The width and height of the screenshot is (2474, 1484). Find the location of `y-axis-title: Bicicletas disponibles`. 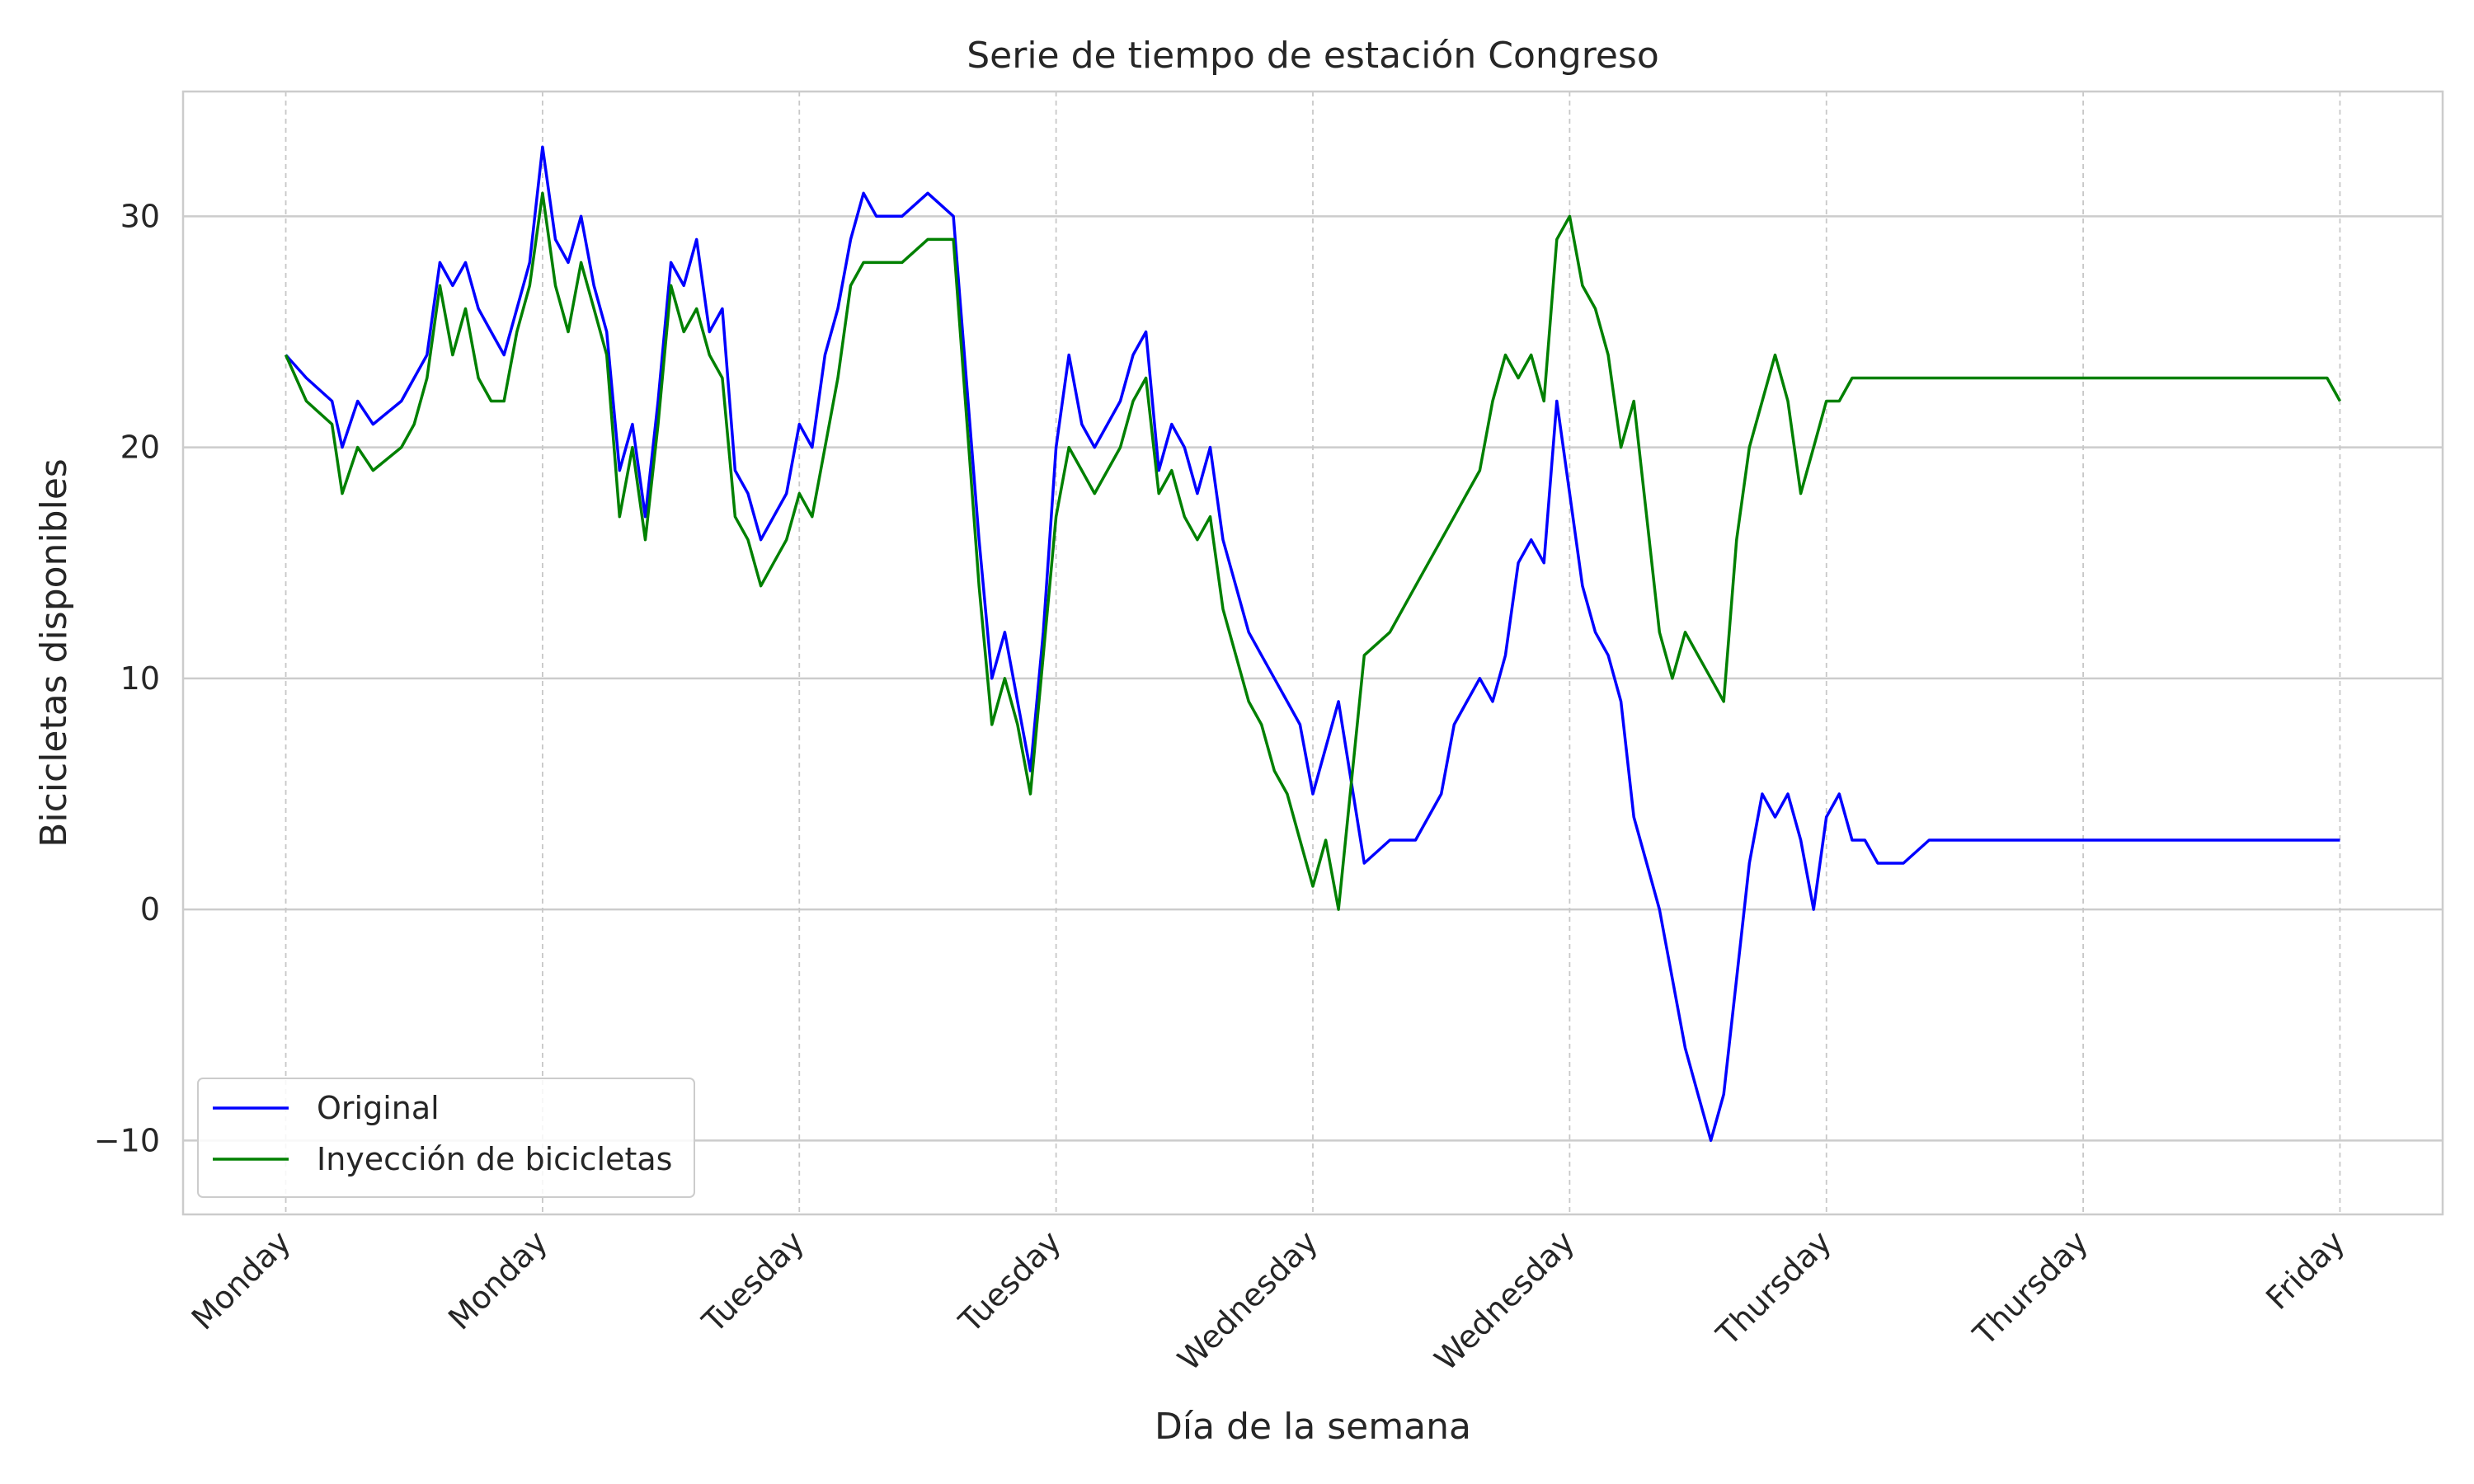

y-axis-title: Bicicletas disponibles is located at coordinates (54, 653).